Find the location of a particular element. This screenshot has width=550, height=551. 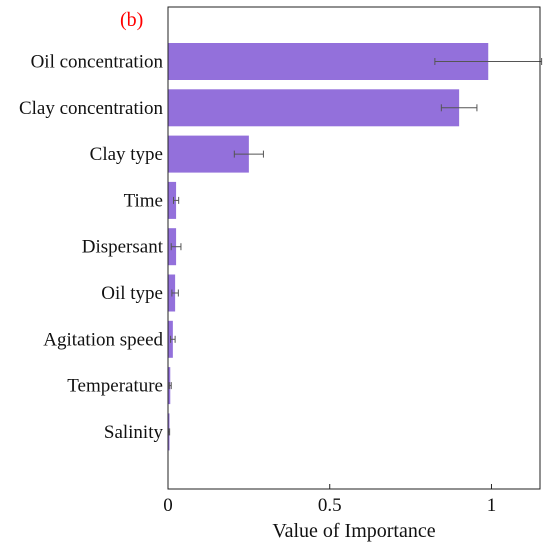

x-ticks-layer: 0 0.5 1 is located at coordinates (329, 500).